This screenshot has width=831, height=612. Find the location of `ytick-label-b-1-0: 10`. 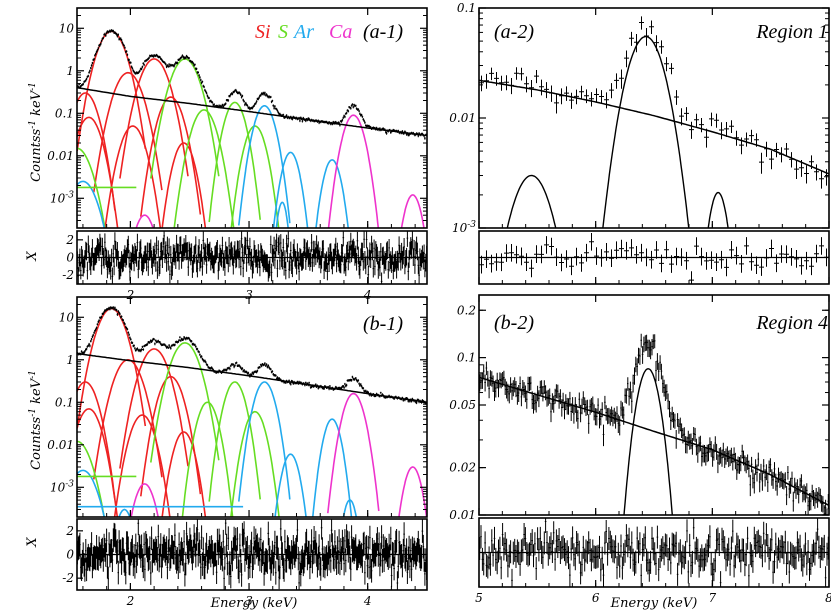

ytick-label-b-1-0: 10 is located at coordinates (67, 317).